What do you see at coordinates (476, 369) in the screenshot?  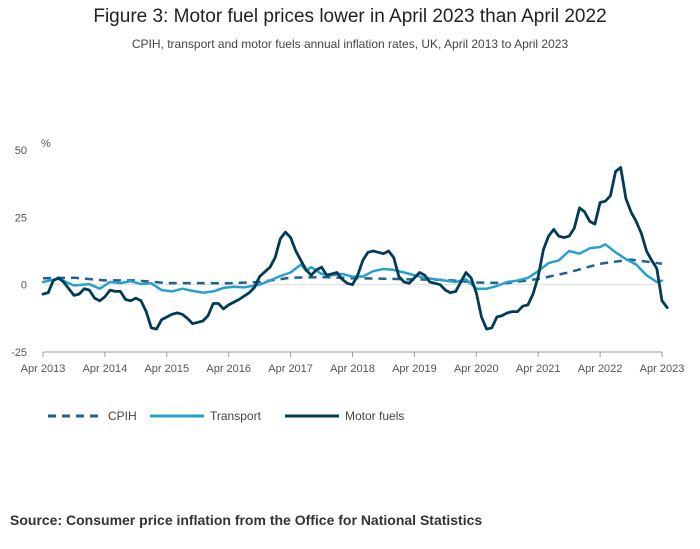 I see `x-tick-label: Apr 2020` at bounding box center [476, 369].